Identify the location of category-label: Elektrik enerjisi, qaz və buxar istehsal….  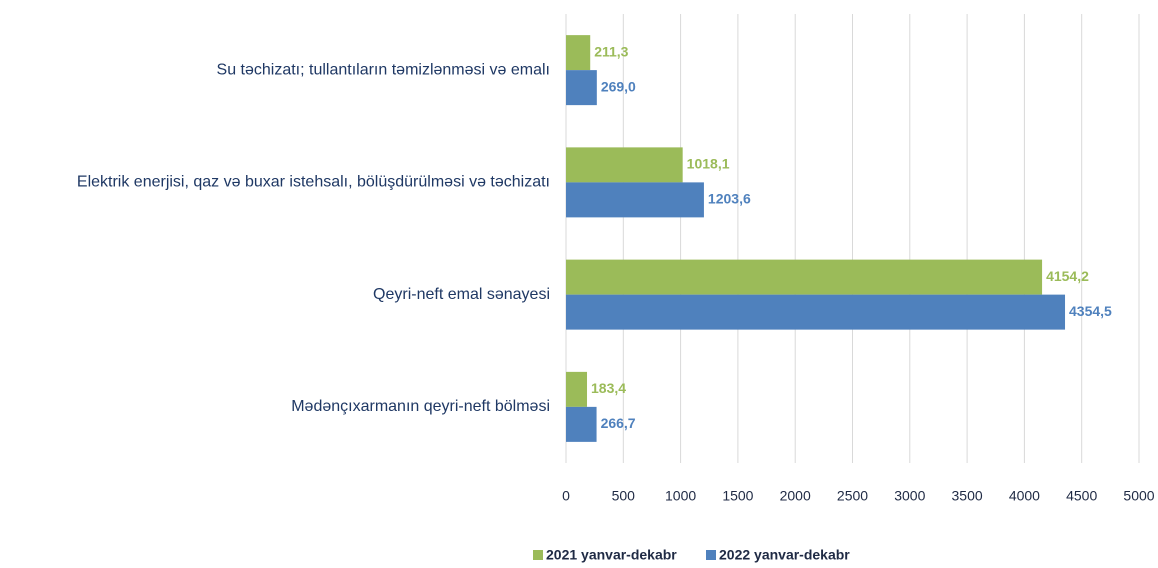
(313, 182).